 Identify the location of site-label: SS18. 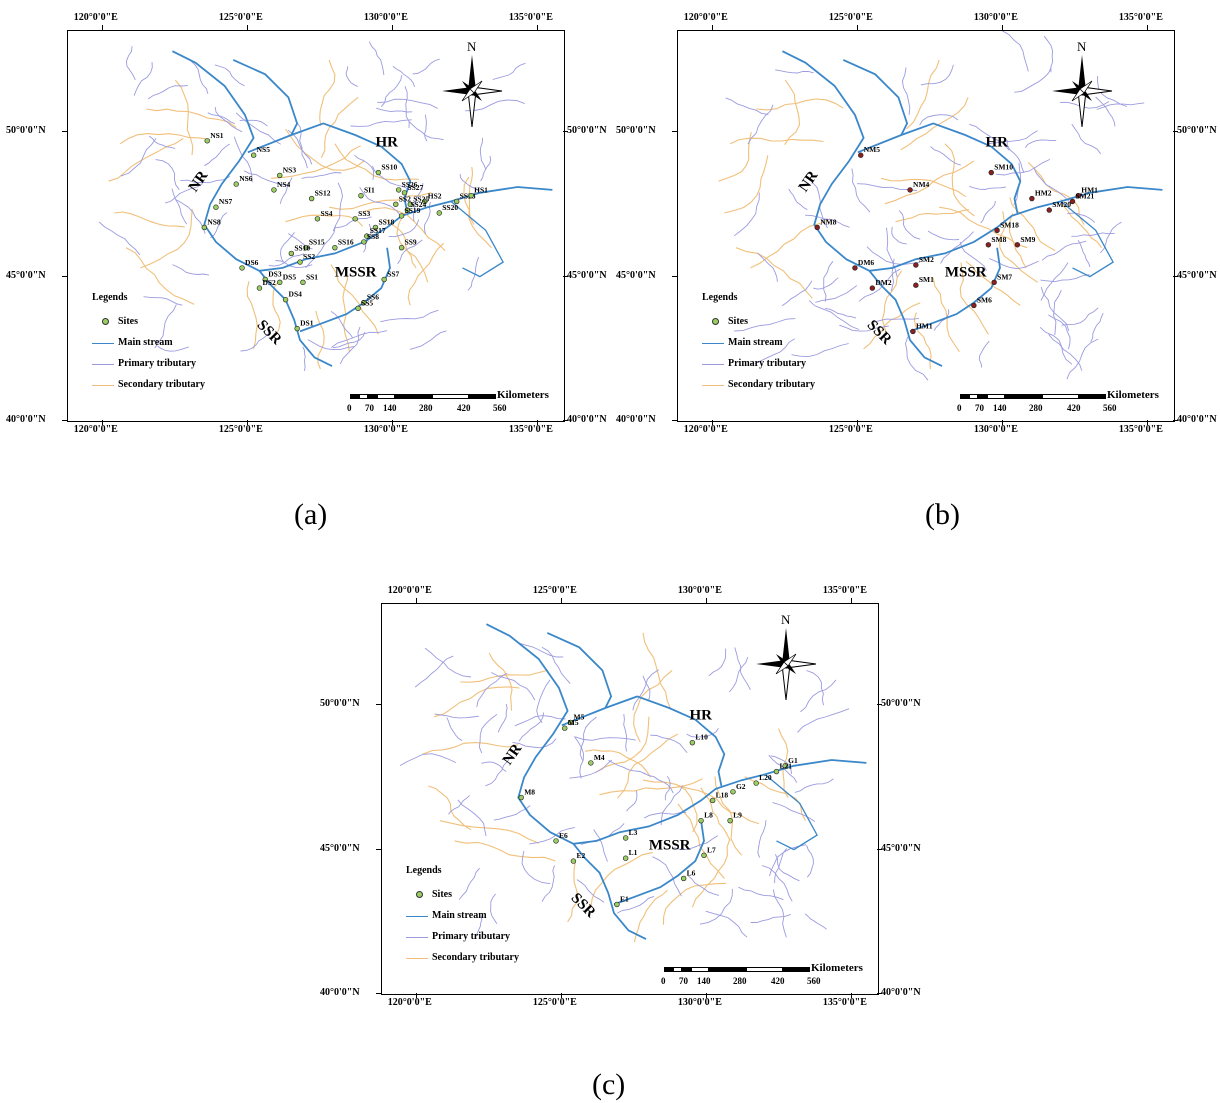
(386, 221).